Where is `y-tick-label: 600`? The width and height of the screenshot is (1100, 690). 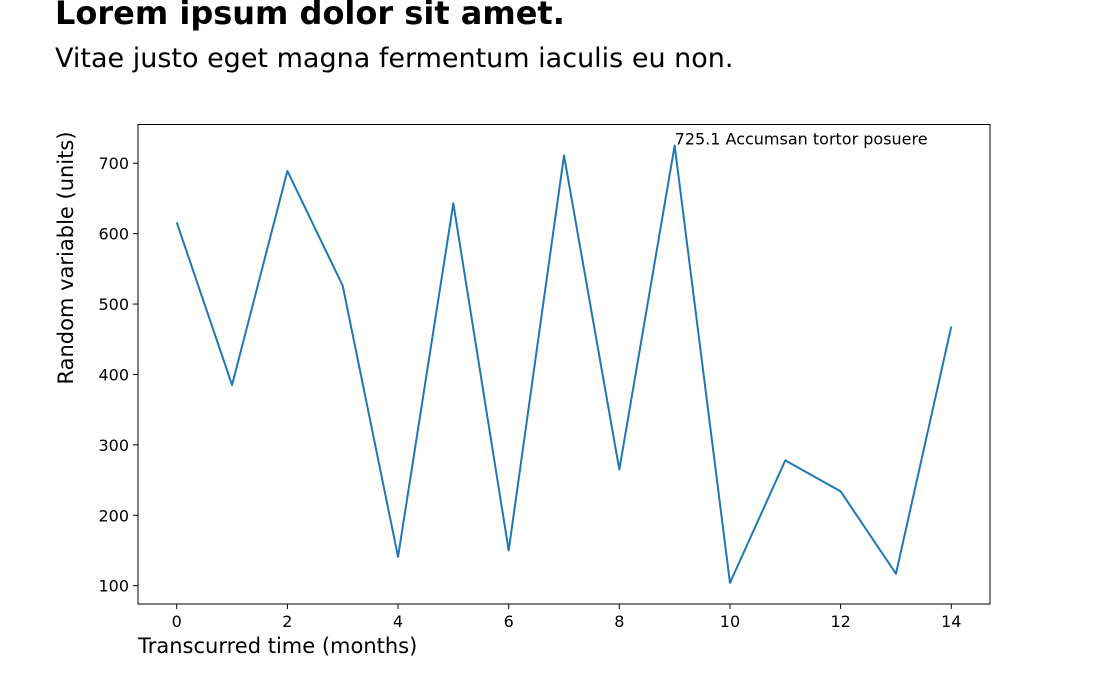
y-tick-label: 600 is located at coordinates (113, 234).